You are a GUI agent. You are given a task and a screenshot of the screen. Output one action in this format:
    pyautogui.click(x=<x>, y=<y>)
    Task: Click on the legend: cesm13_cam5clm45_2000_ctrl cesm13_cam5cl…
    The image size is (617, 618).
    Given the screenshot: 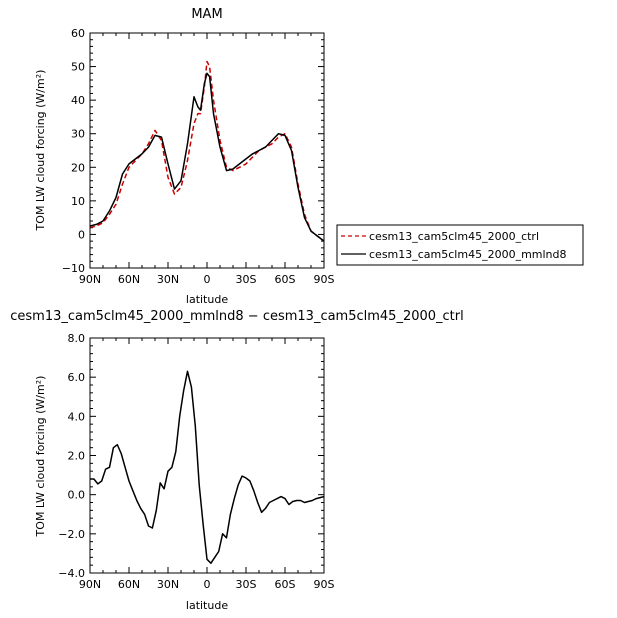 What is the action you would take?
    pyautogui.click(x=460, y=245)
    